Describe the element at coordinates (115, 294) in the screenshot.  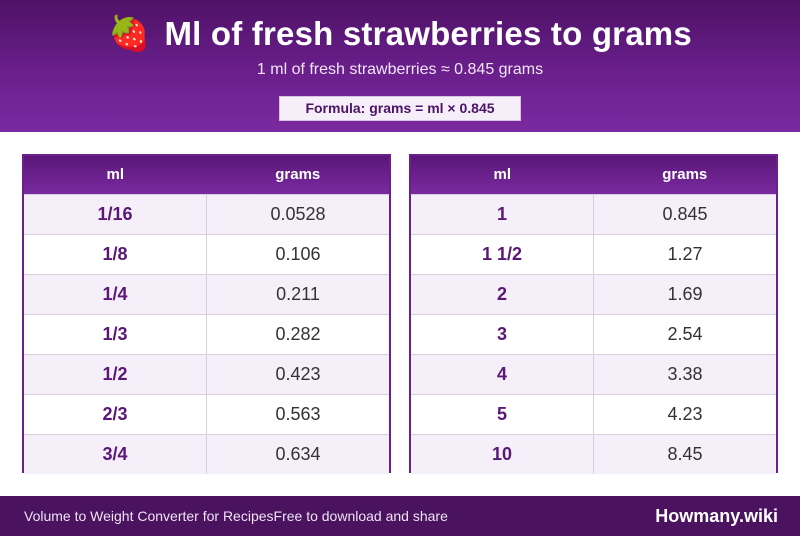
I see `ml-cell: 1/4` at that location.